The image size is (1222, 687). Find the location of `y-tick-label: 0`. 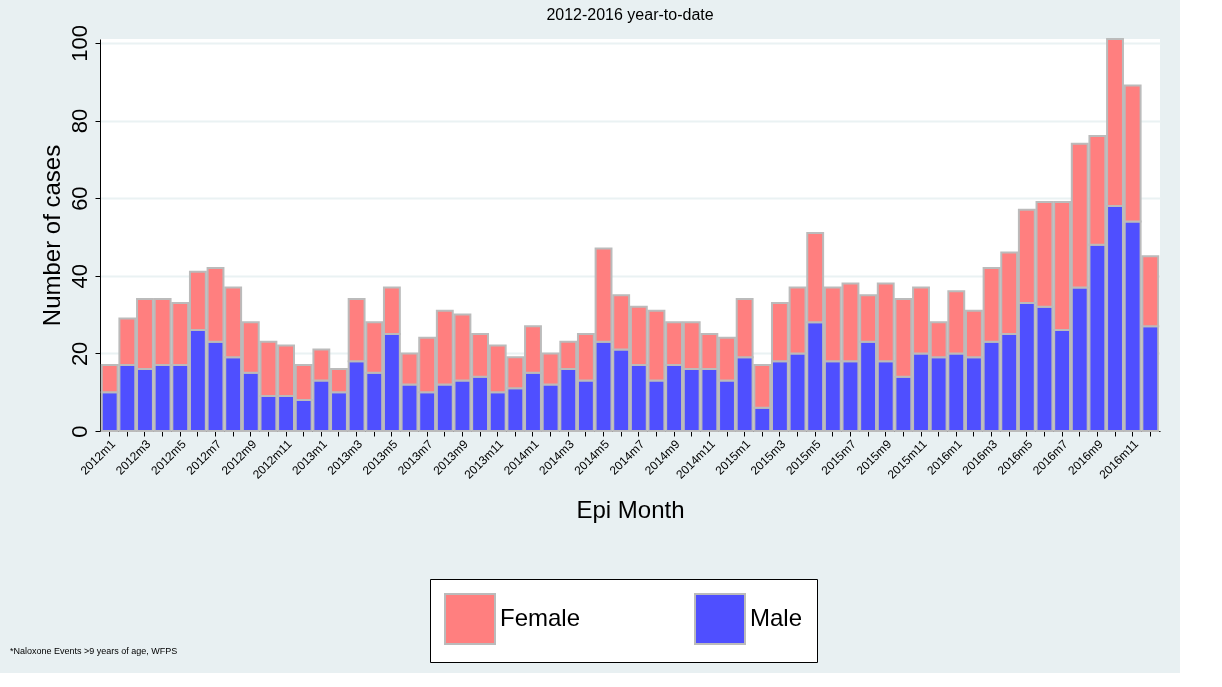

y-tick-label: 0 is located at coordinates (79, 431).